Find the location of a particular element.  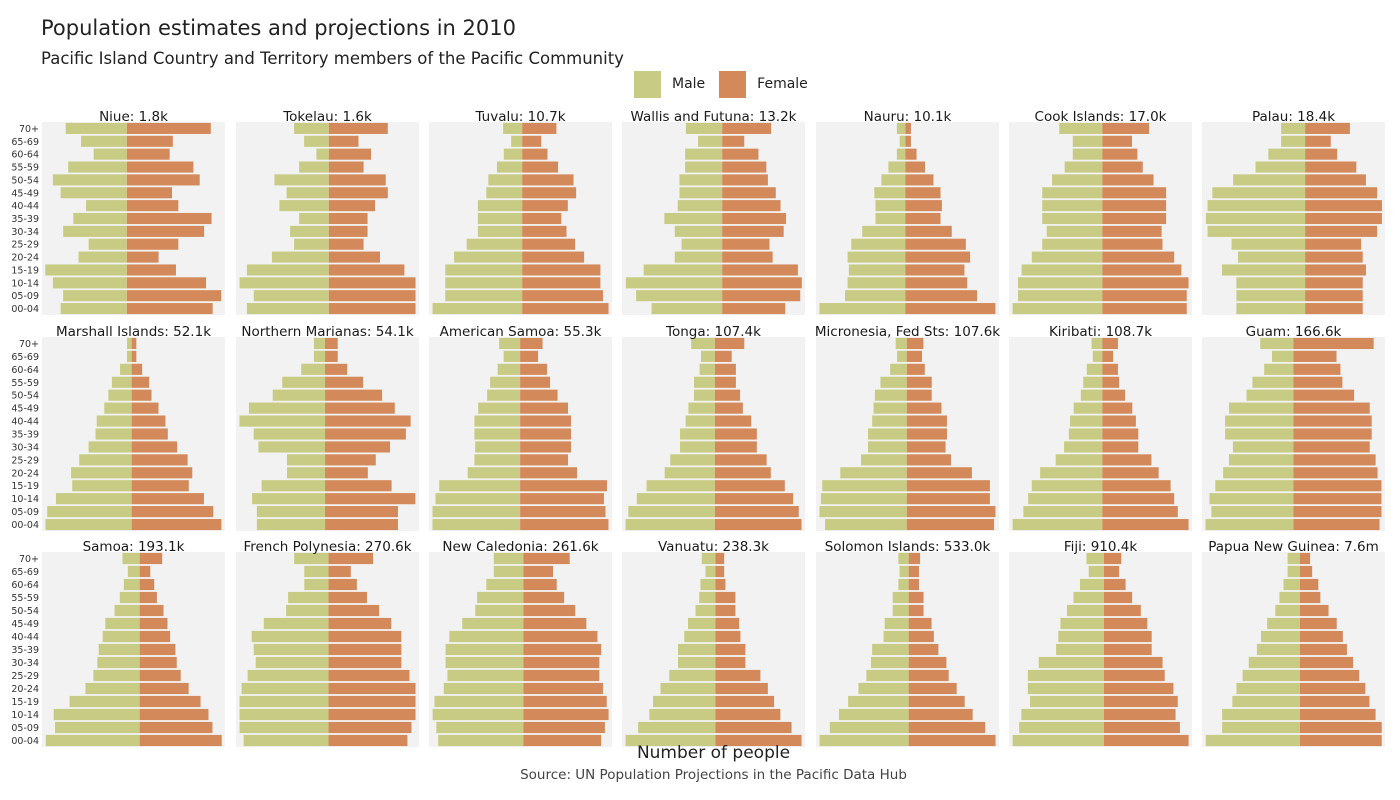

pyramid-panel: New Caledonia: 261.6k is located at coordinates (520, 643).